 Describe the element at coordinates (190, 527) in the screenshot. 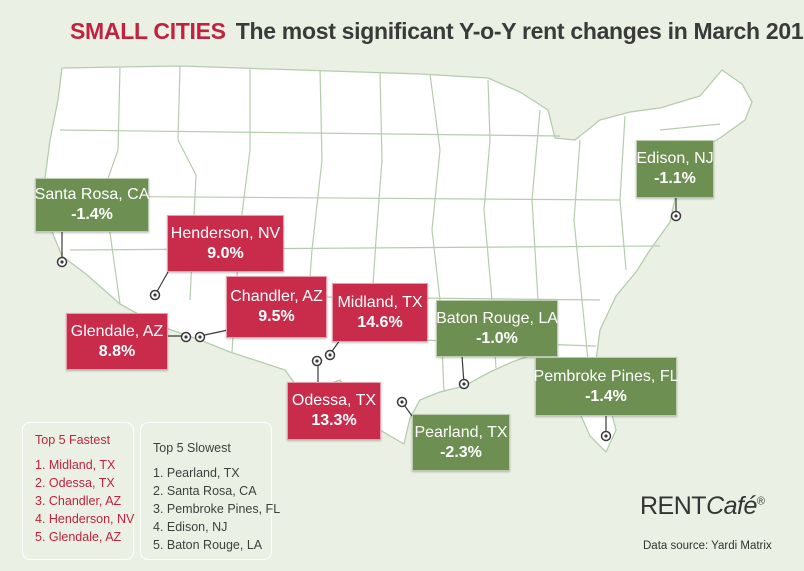

I see `legend-item: 4. Edison, NJ` at that location.